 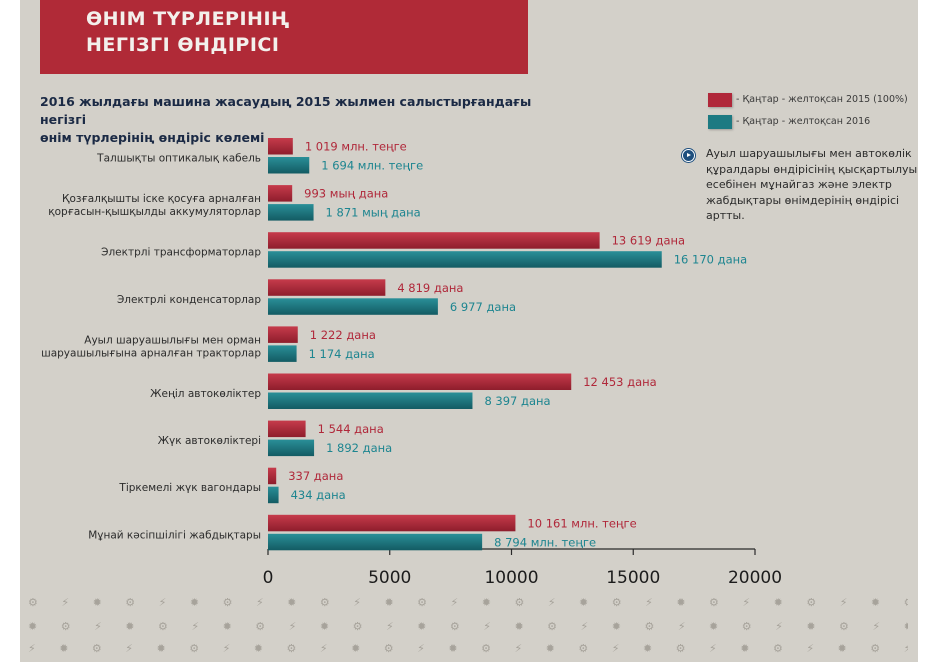 I want to click on data-label-2016: 8 794 млн. теңге, so click(x=545, y=542).